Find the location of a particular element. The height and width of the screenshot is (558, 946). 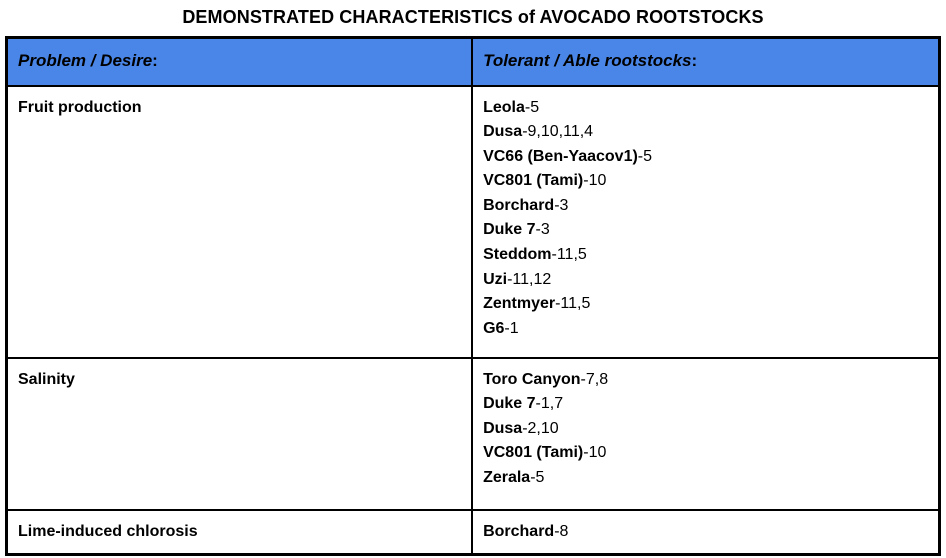

table-row: Lime-induced chlorosis Borchard-8 is located at coordinates (473, 532).